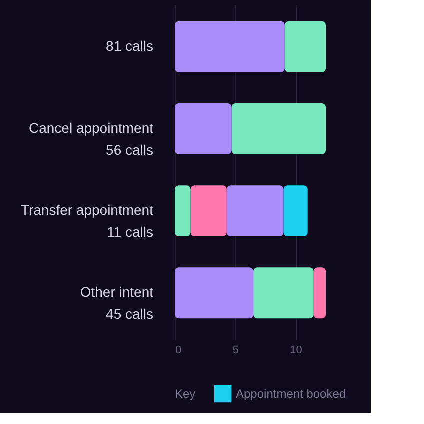 The image size is (424, 424). I want to click on x-tick-label: 10, so click(296, 350).